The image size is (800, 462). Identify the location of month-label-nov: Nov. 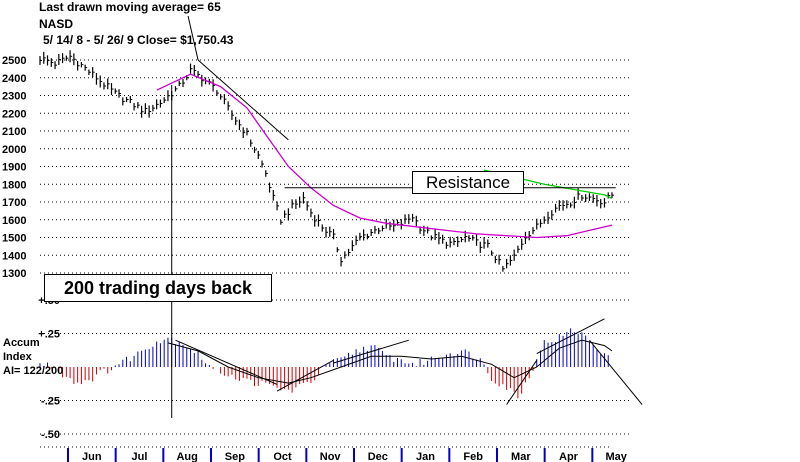
(331, 456).